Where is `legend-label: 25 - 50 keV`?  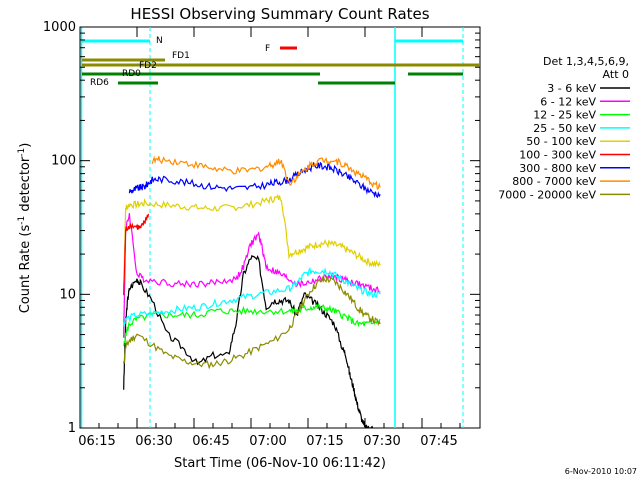 legend-label: 25 - 50 keV is located at coordinates (564, 128).